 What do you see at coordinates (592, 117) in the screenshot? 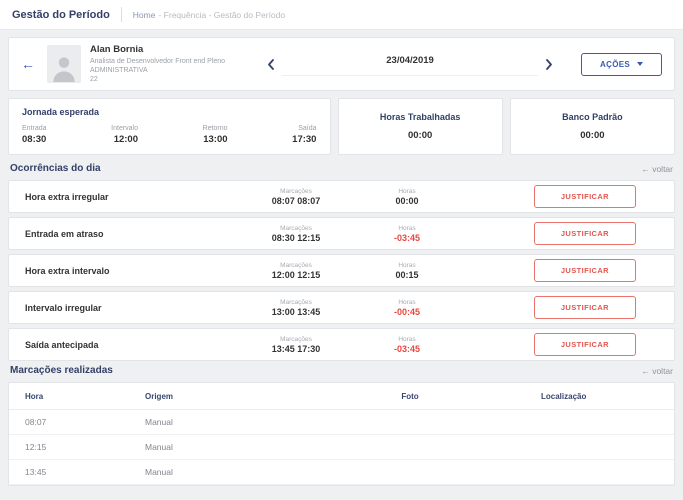
I see `banco-padrao-title: Banco Padrão` at bounding box center [592, 117].